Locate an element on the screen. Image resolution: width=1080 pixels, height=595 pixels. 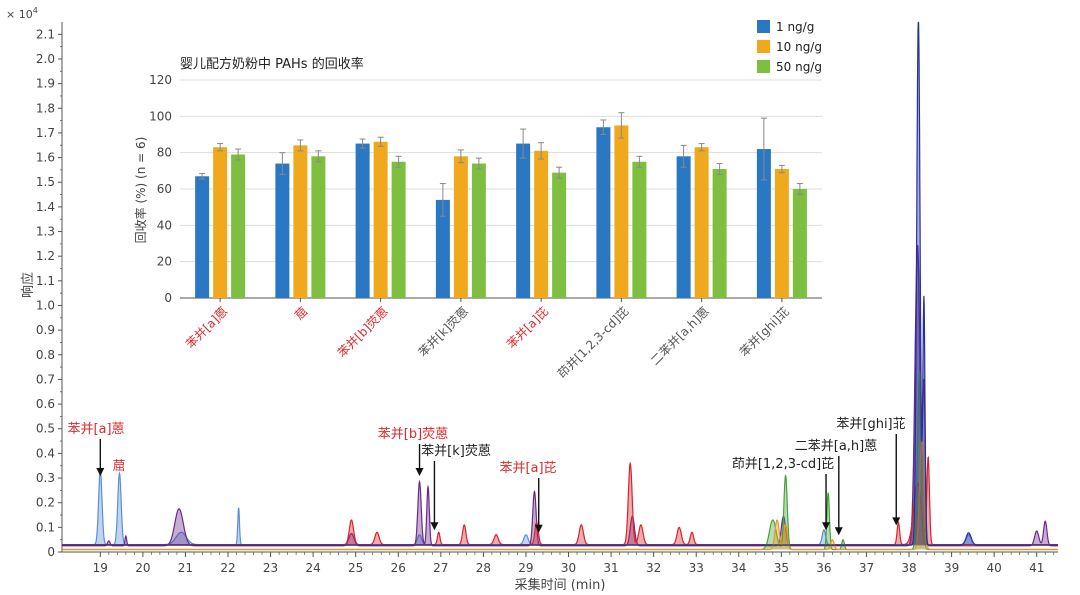
peak-label-6: 茚并[1,2,3-cd]芘 is located at coordinates (783, 464).